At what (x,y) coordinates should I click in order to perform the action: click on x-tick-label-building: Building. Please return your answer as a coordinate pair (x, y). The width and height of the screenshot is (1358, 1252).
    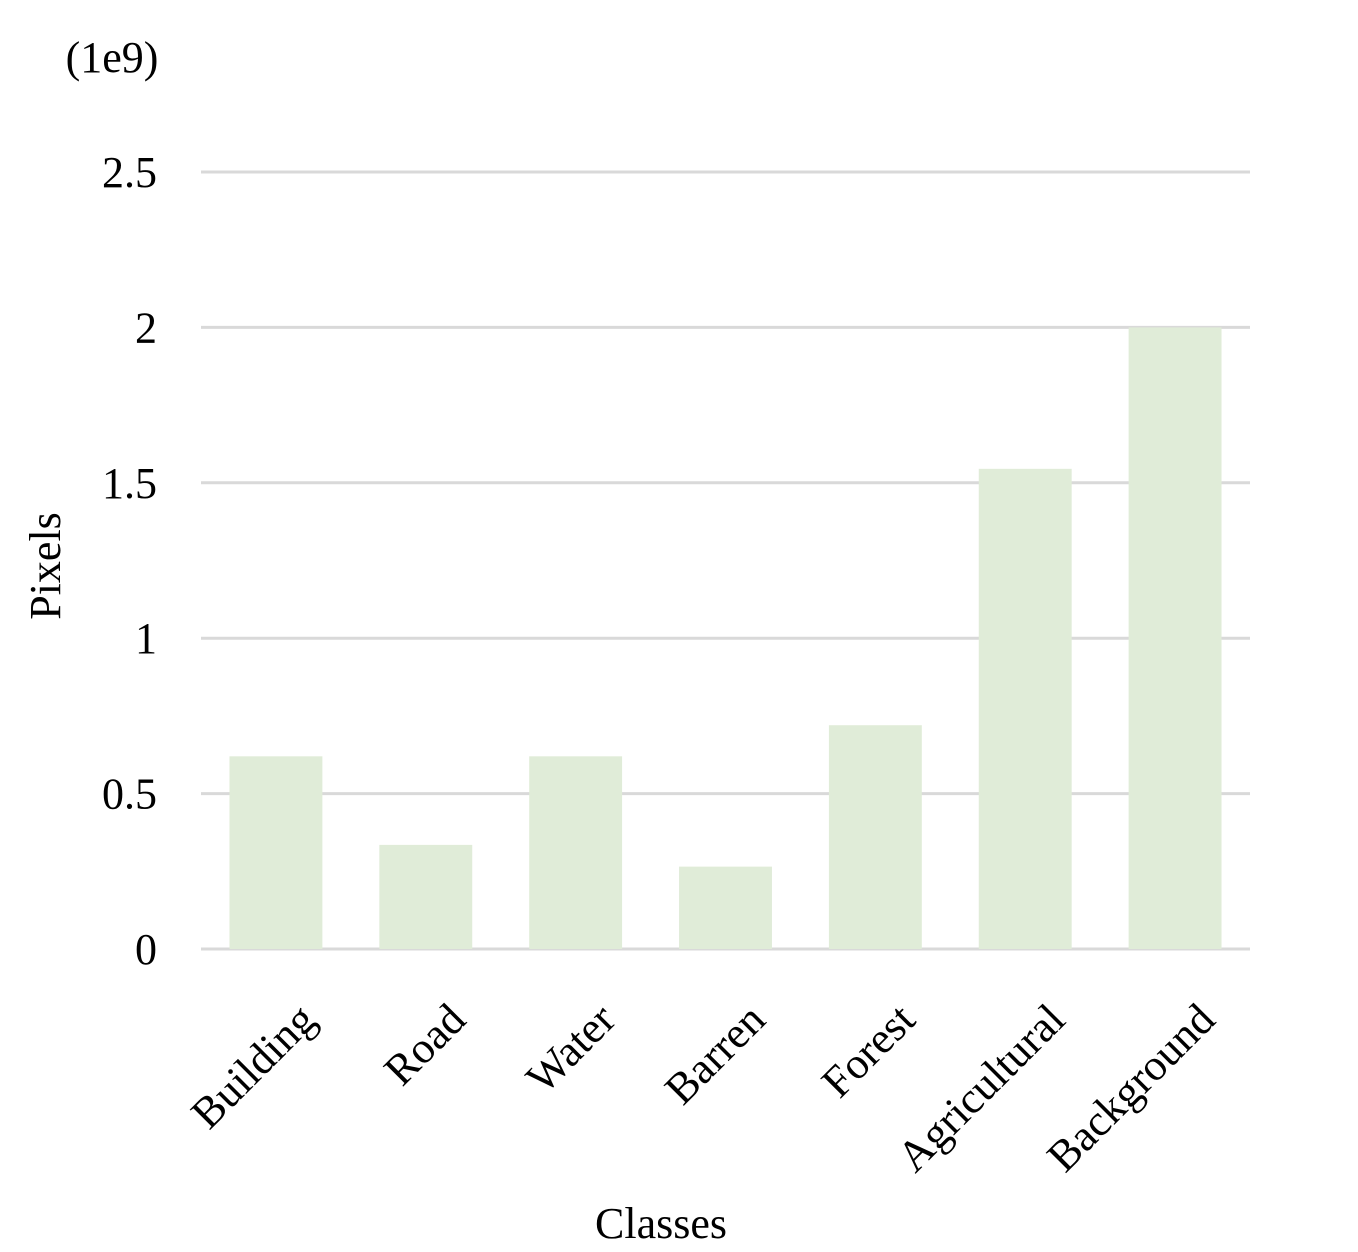
    Looking at the image, I should click on (253, 1066).